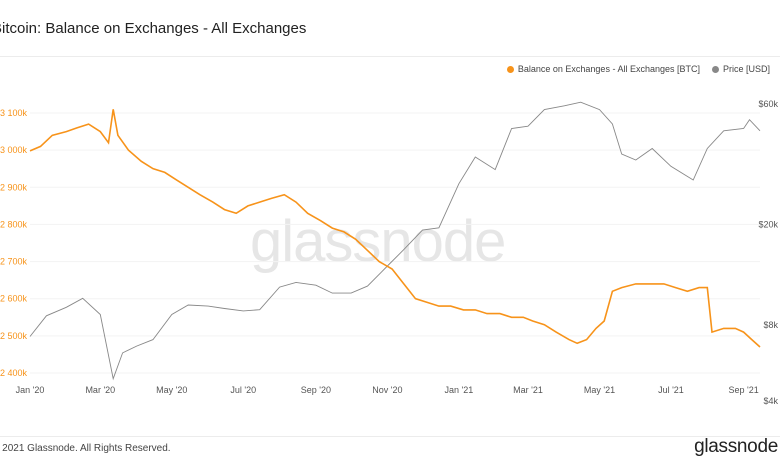  I want to click on watermark: glassnode, so click(378, 241).